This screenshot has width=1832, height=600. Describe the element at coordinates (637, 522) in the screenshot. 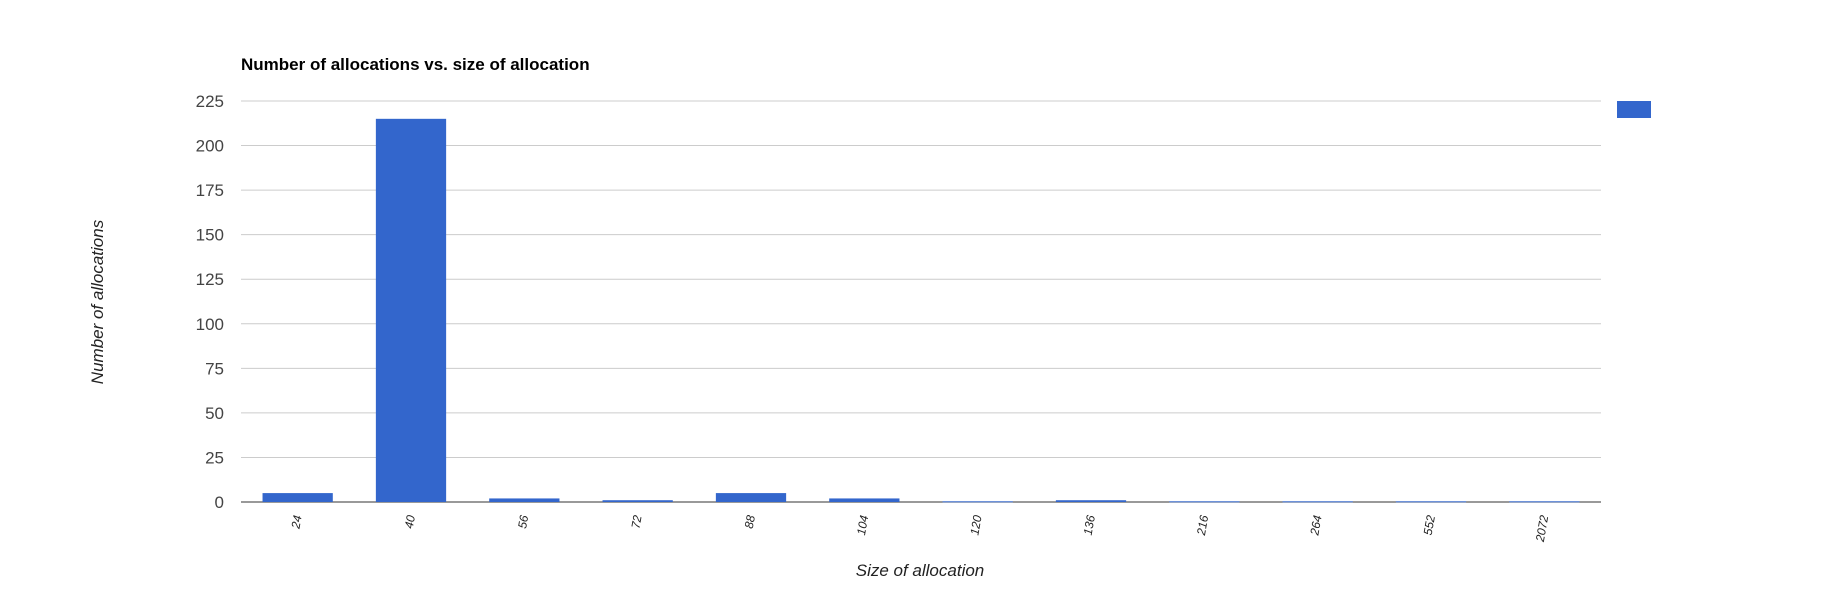

I see `x-tick-label: 72` at that location.